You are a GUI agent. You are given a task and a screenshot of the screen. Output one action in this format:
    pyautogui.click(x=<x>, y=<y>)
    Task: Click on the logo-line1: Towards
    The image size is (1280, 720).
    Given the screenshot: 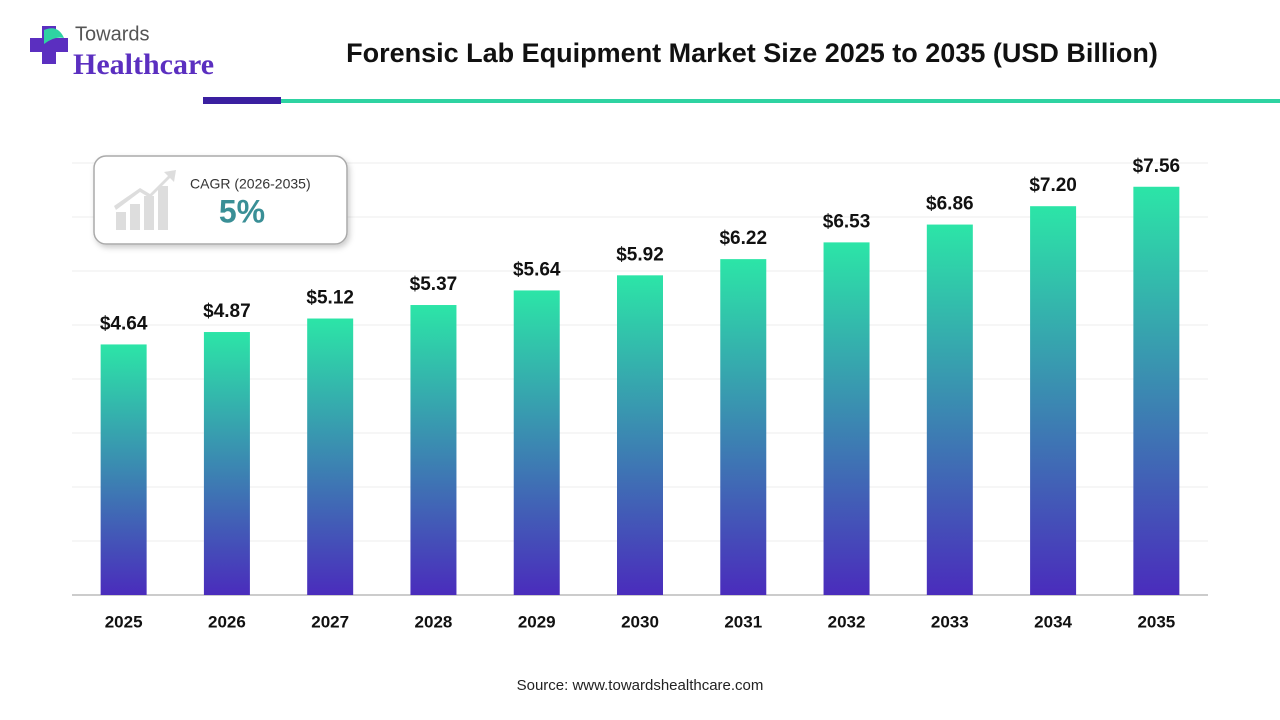 What is the action you would take?
    pyautogui.click(x=112, y=34)
    